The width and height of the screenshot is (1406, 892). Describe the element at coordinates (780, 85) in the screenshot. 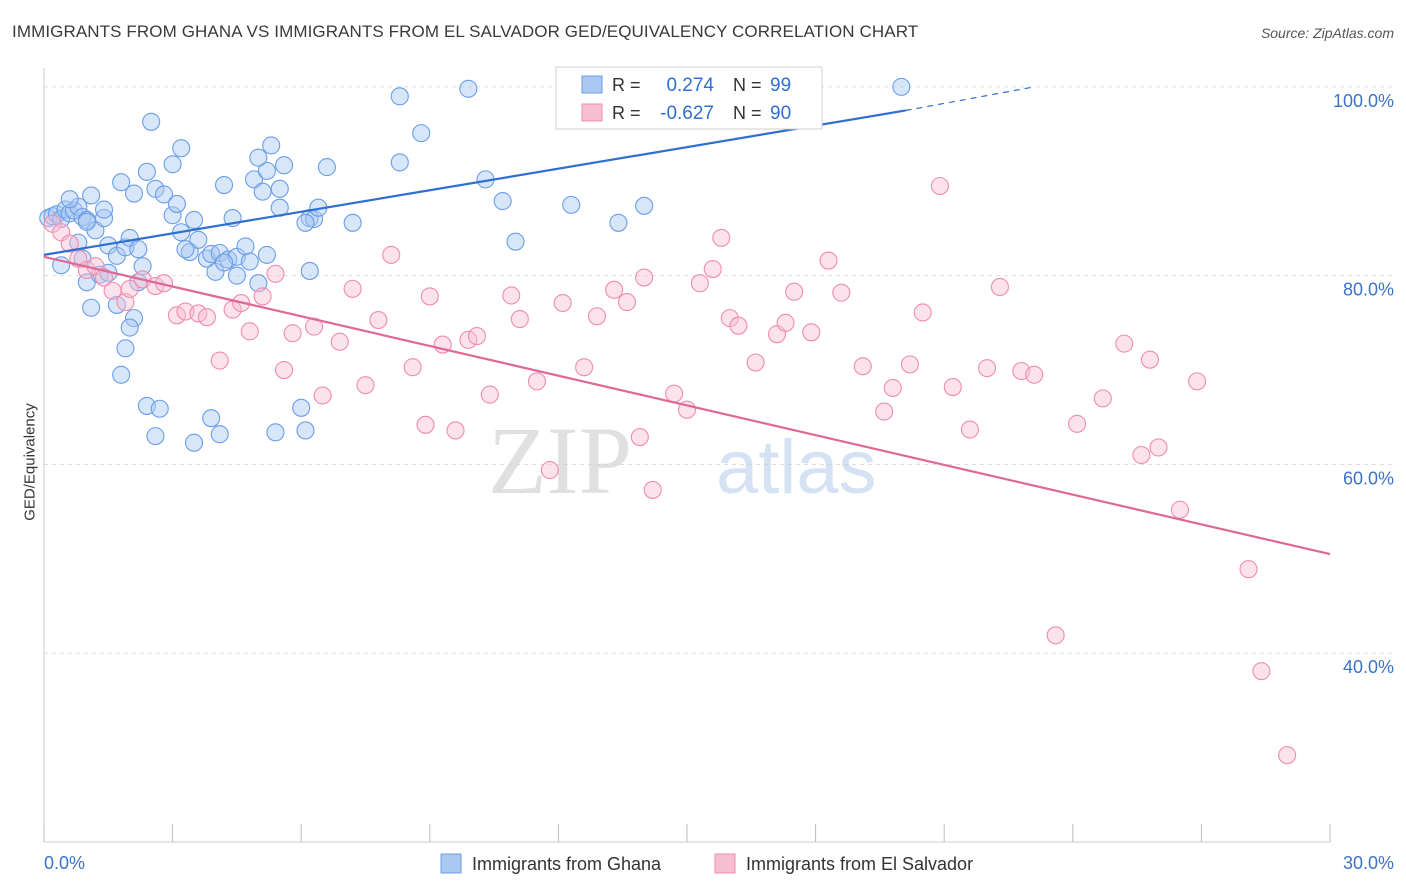

I see `legend-n-value-1: 99` at that location.